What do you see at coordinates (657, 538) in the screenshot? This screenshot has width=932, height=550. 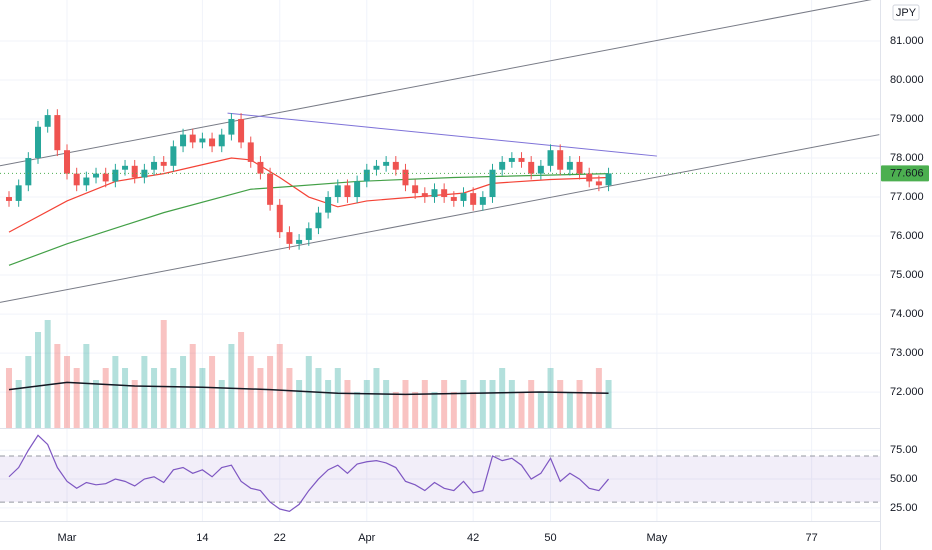 I see `x-tick-label: May` at bounding box center [657, 538].